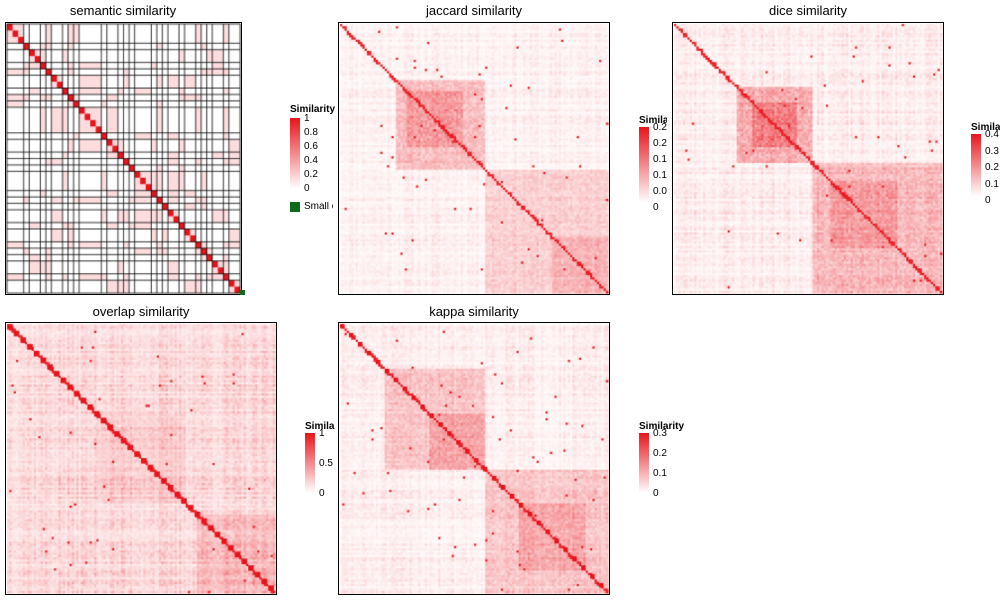 This screenshot has width=1000, height=600. I want to click on small-cluster-swatch, so click(295, 207).